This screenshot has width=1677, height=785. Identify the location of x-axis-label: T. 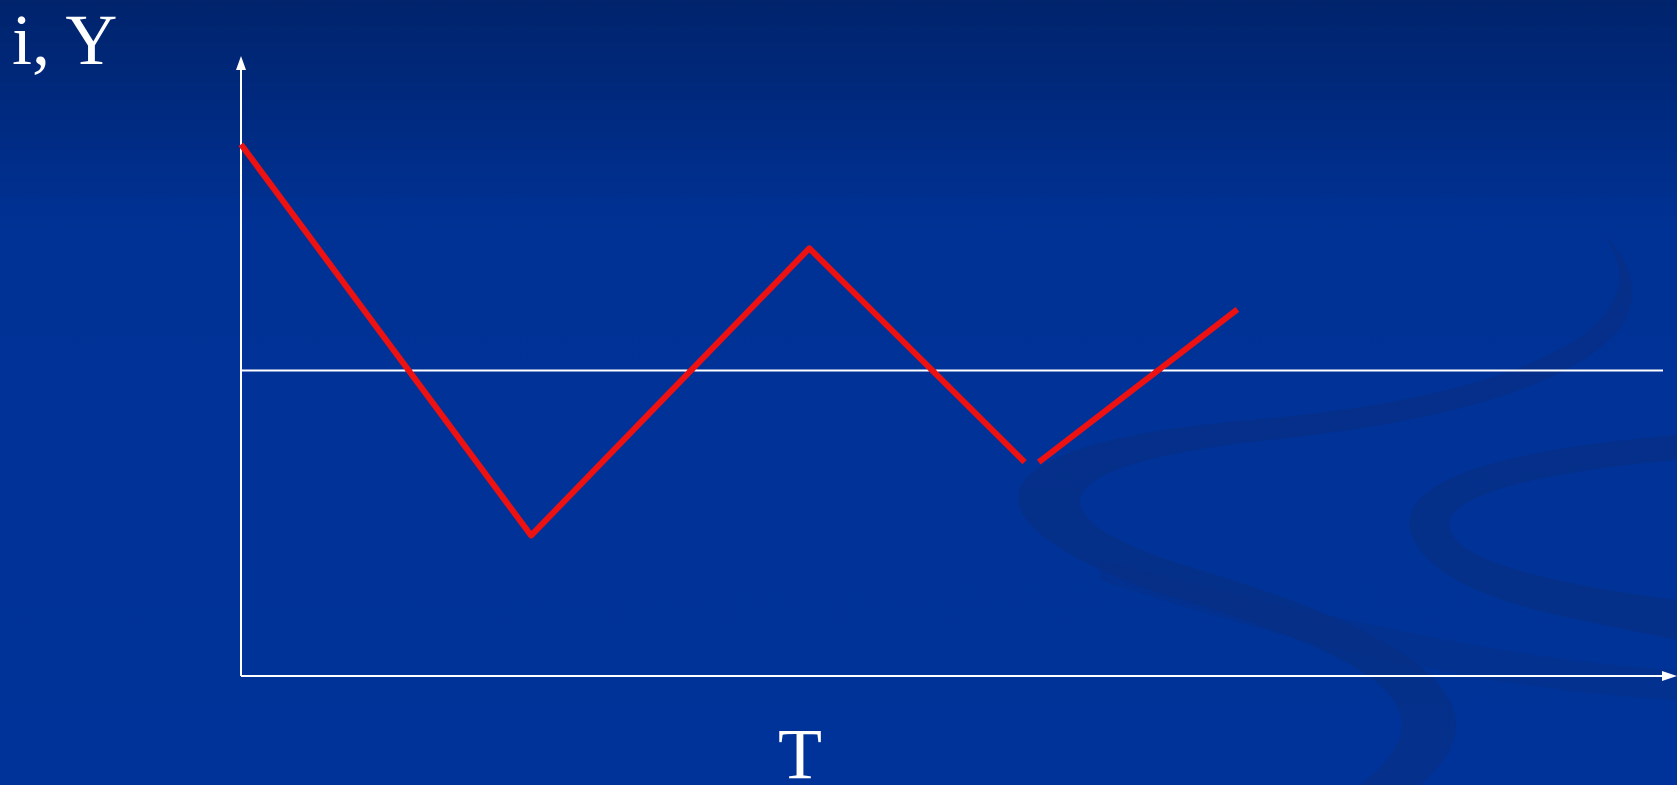
(800, 749).